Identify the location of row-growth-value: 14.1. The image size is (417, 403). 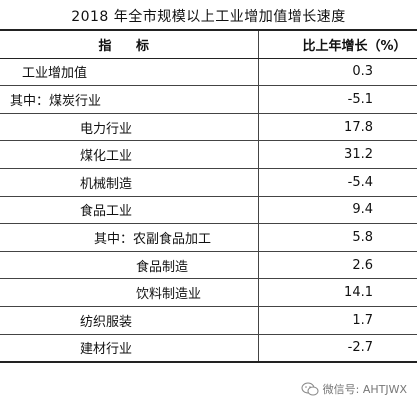
(337, 292).